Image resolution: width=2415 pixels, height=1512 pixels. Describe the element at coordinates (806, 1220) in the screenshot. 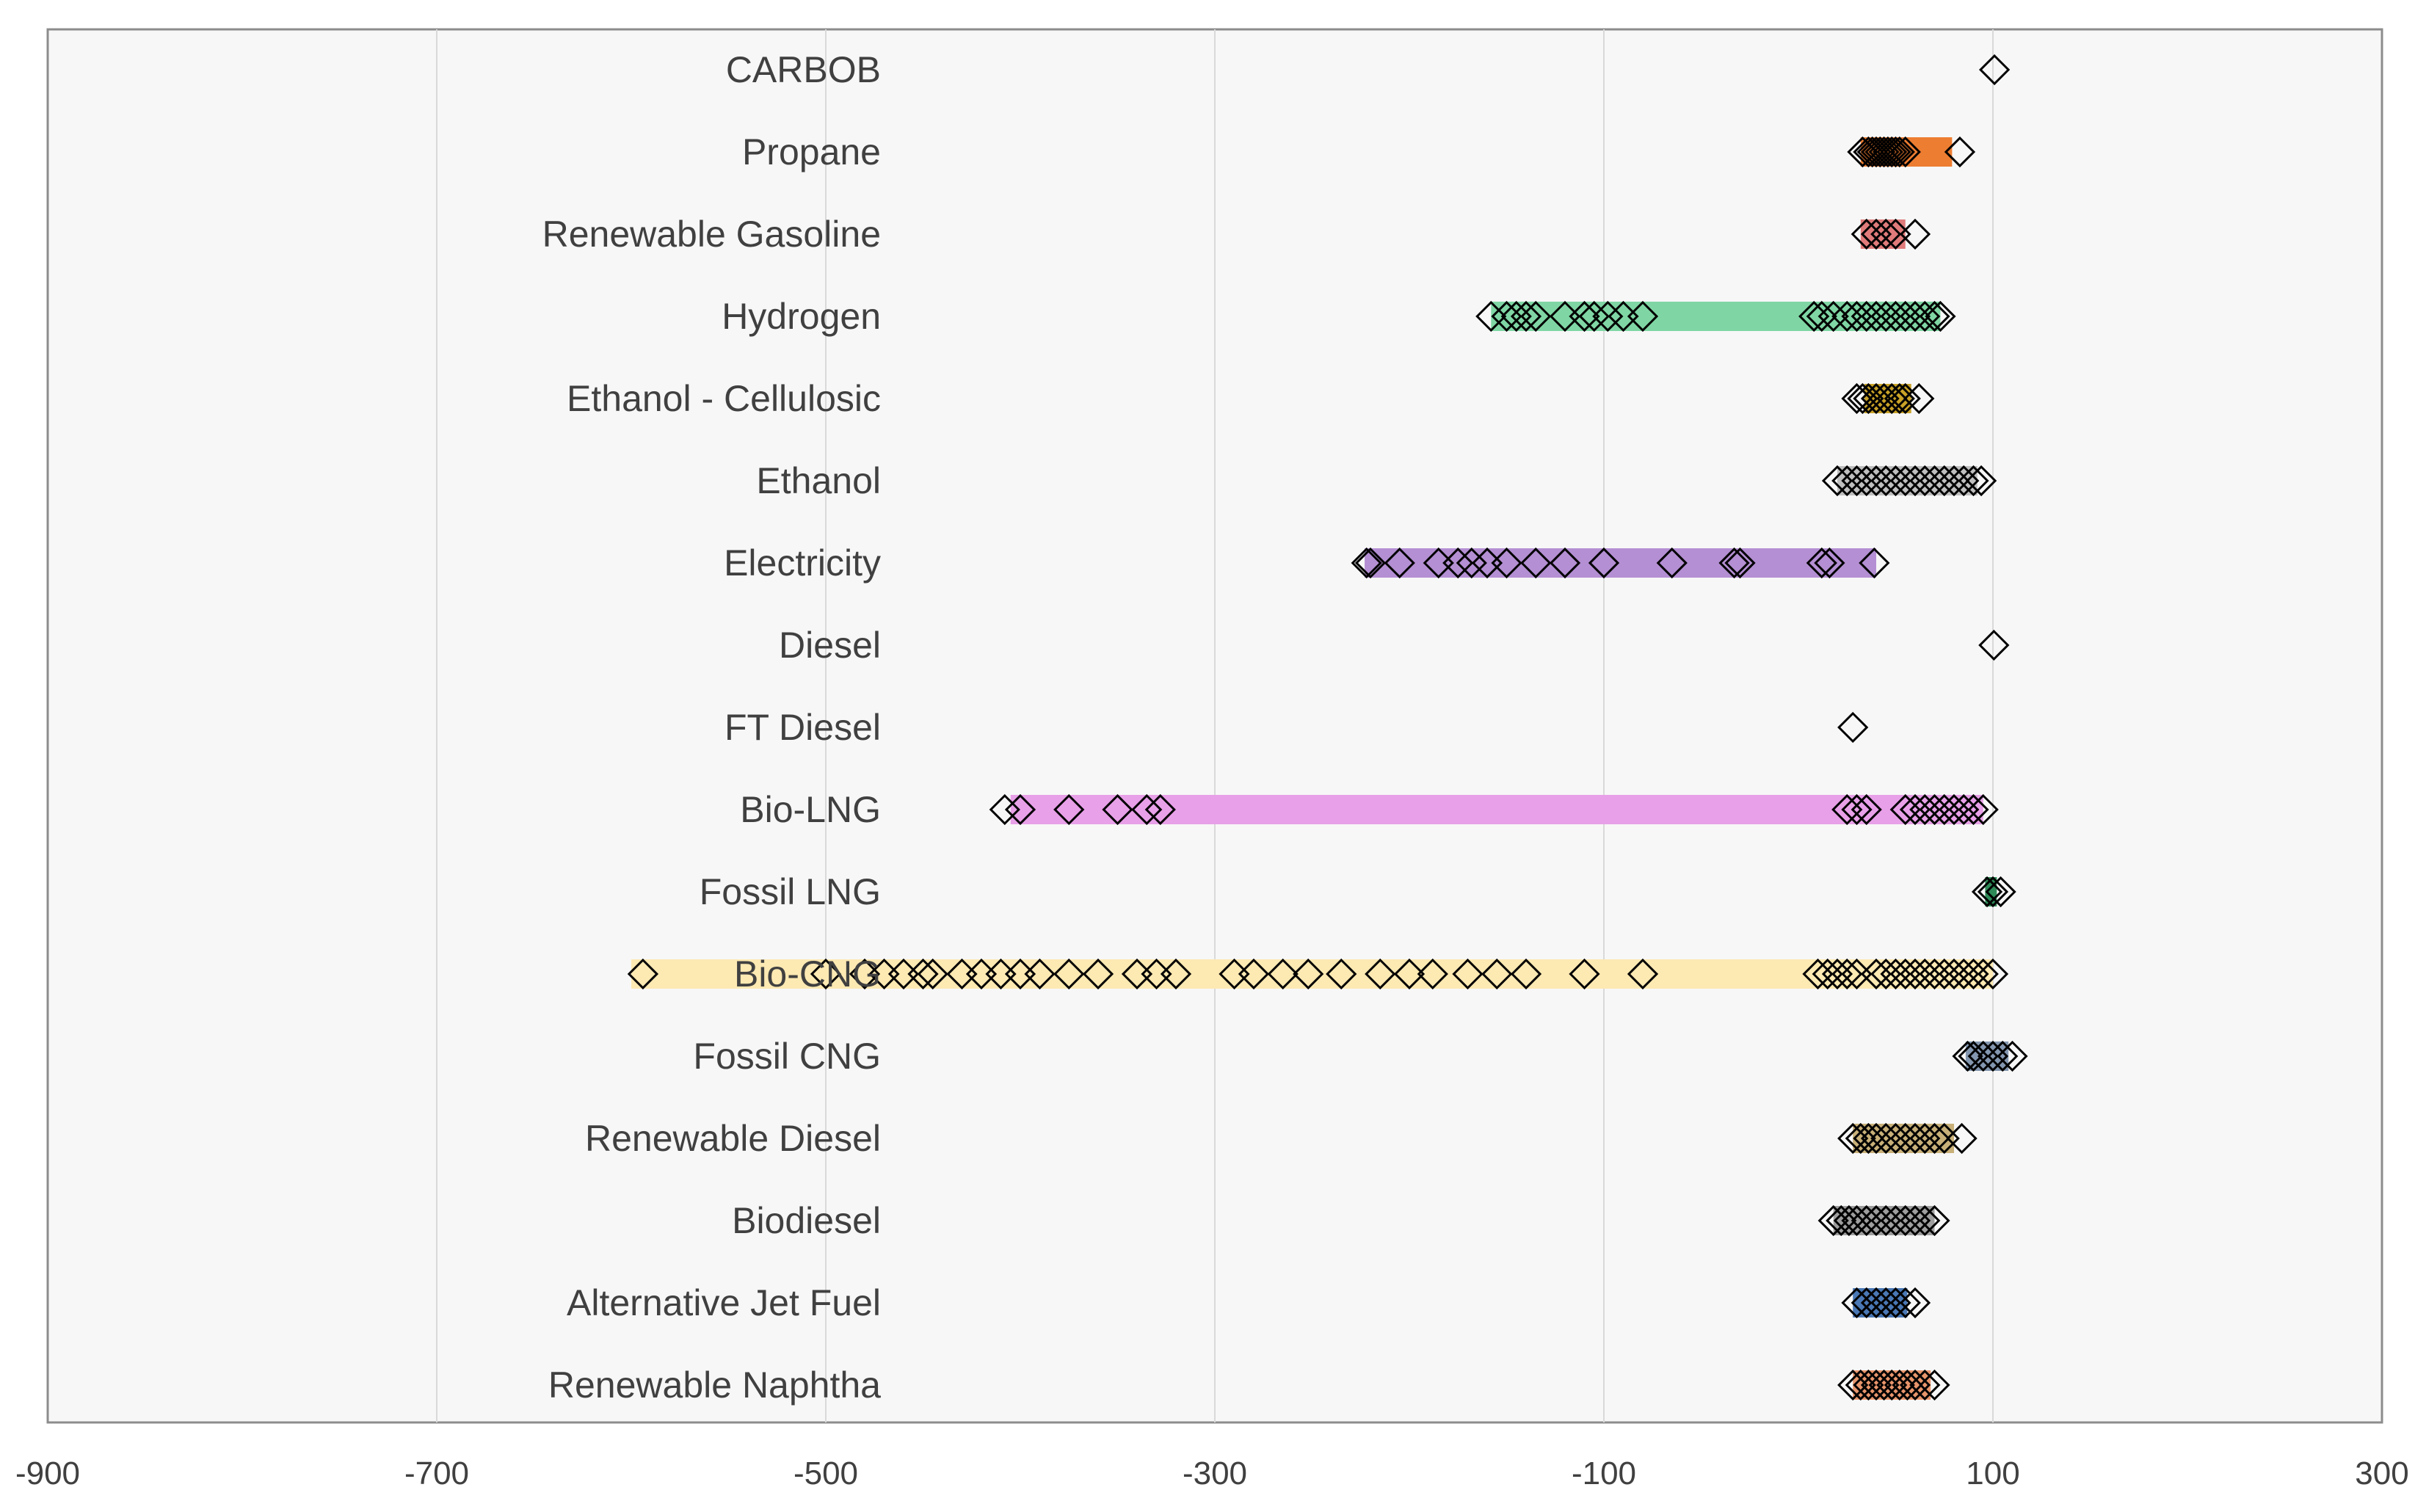

I see `category-label-biodiesel: Biodiesel` at that location.